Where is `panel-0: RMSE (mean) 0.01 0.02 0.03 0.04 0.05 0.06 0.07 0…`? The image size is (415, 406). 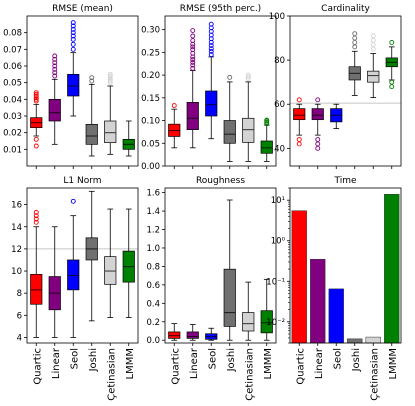
panel-0: RMSE (mean) 0.01 0.02 0.03 0.04 0.05 0.06 0.07 0… is located at coordinates (71, 86).